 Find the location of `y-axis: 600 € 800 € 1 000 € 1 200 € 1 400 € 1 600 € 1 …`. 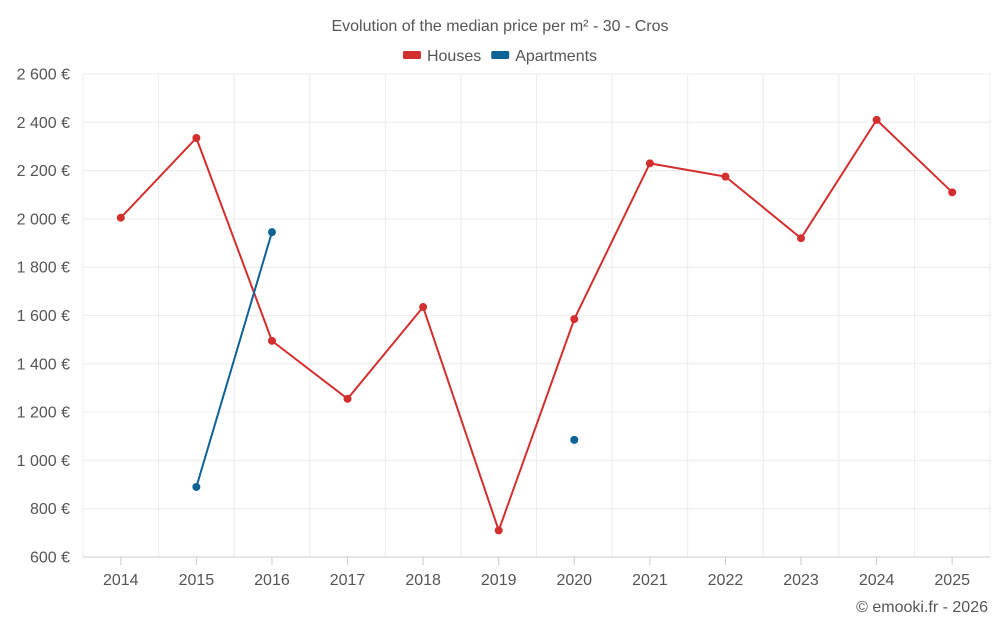

y-axis: 600 € 800 € 1 000 € 1 200 € 1 400 € 1 600 € 1 … is located at coordinates (43, 317).